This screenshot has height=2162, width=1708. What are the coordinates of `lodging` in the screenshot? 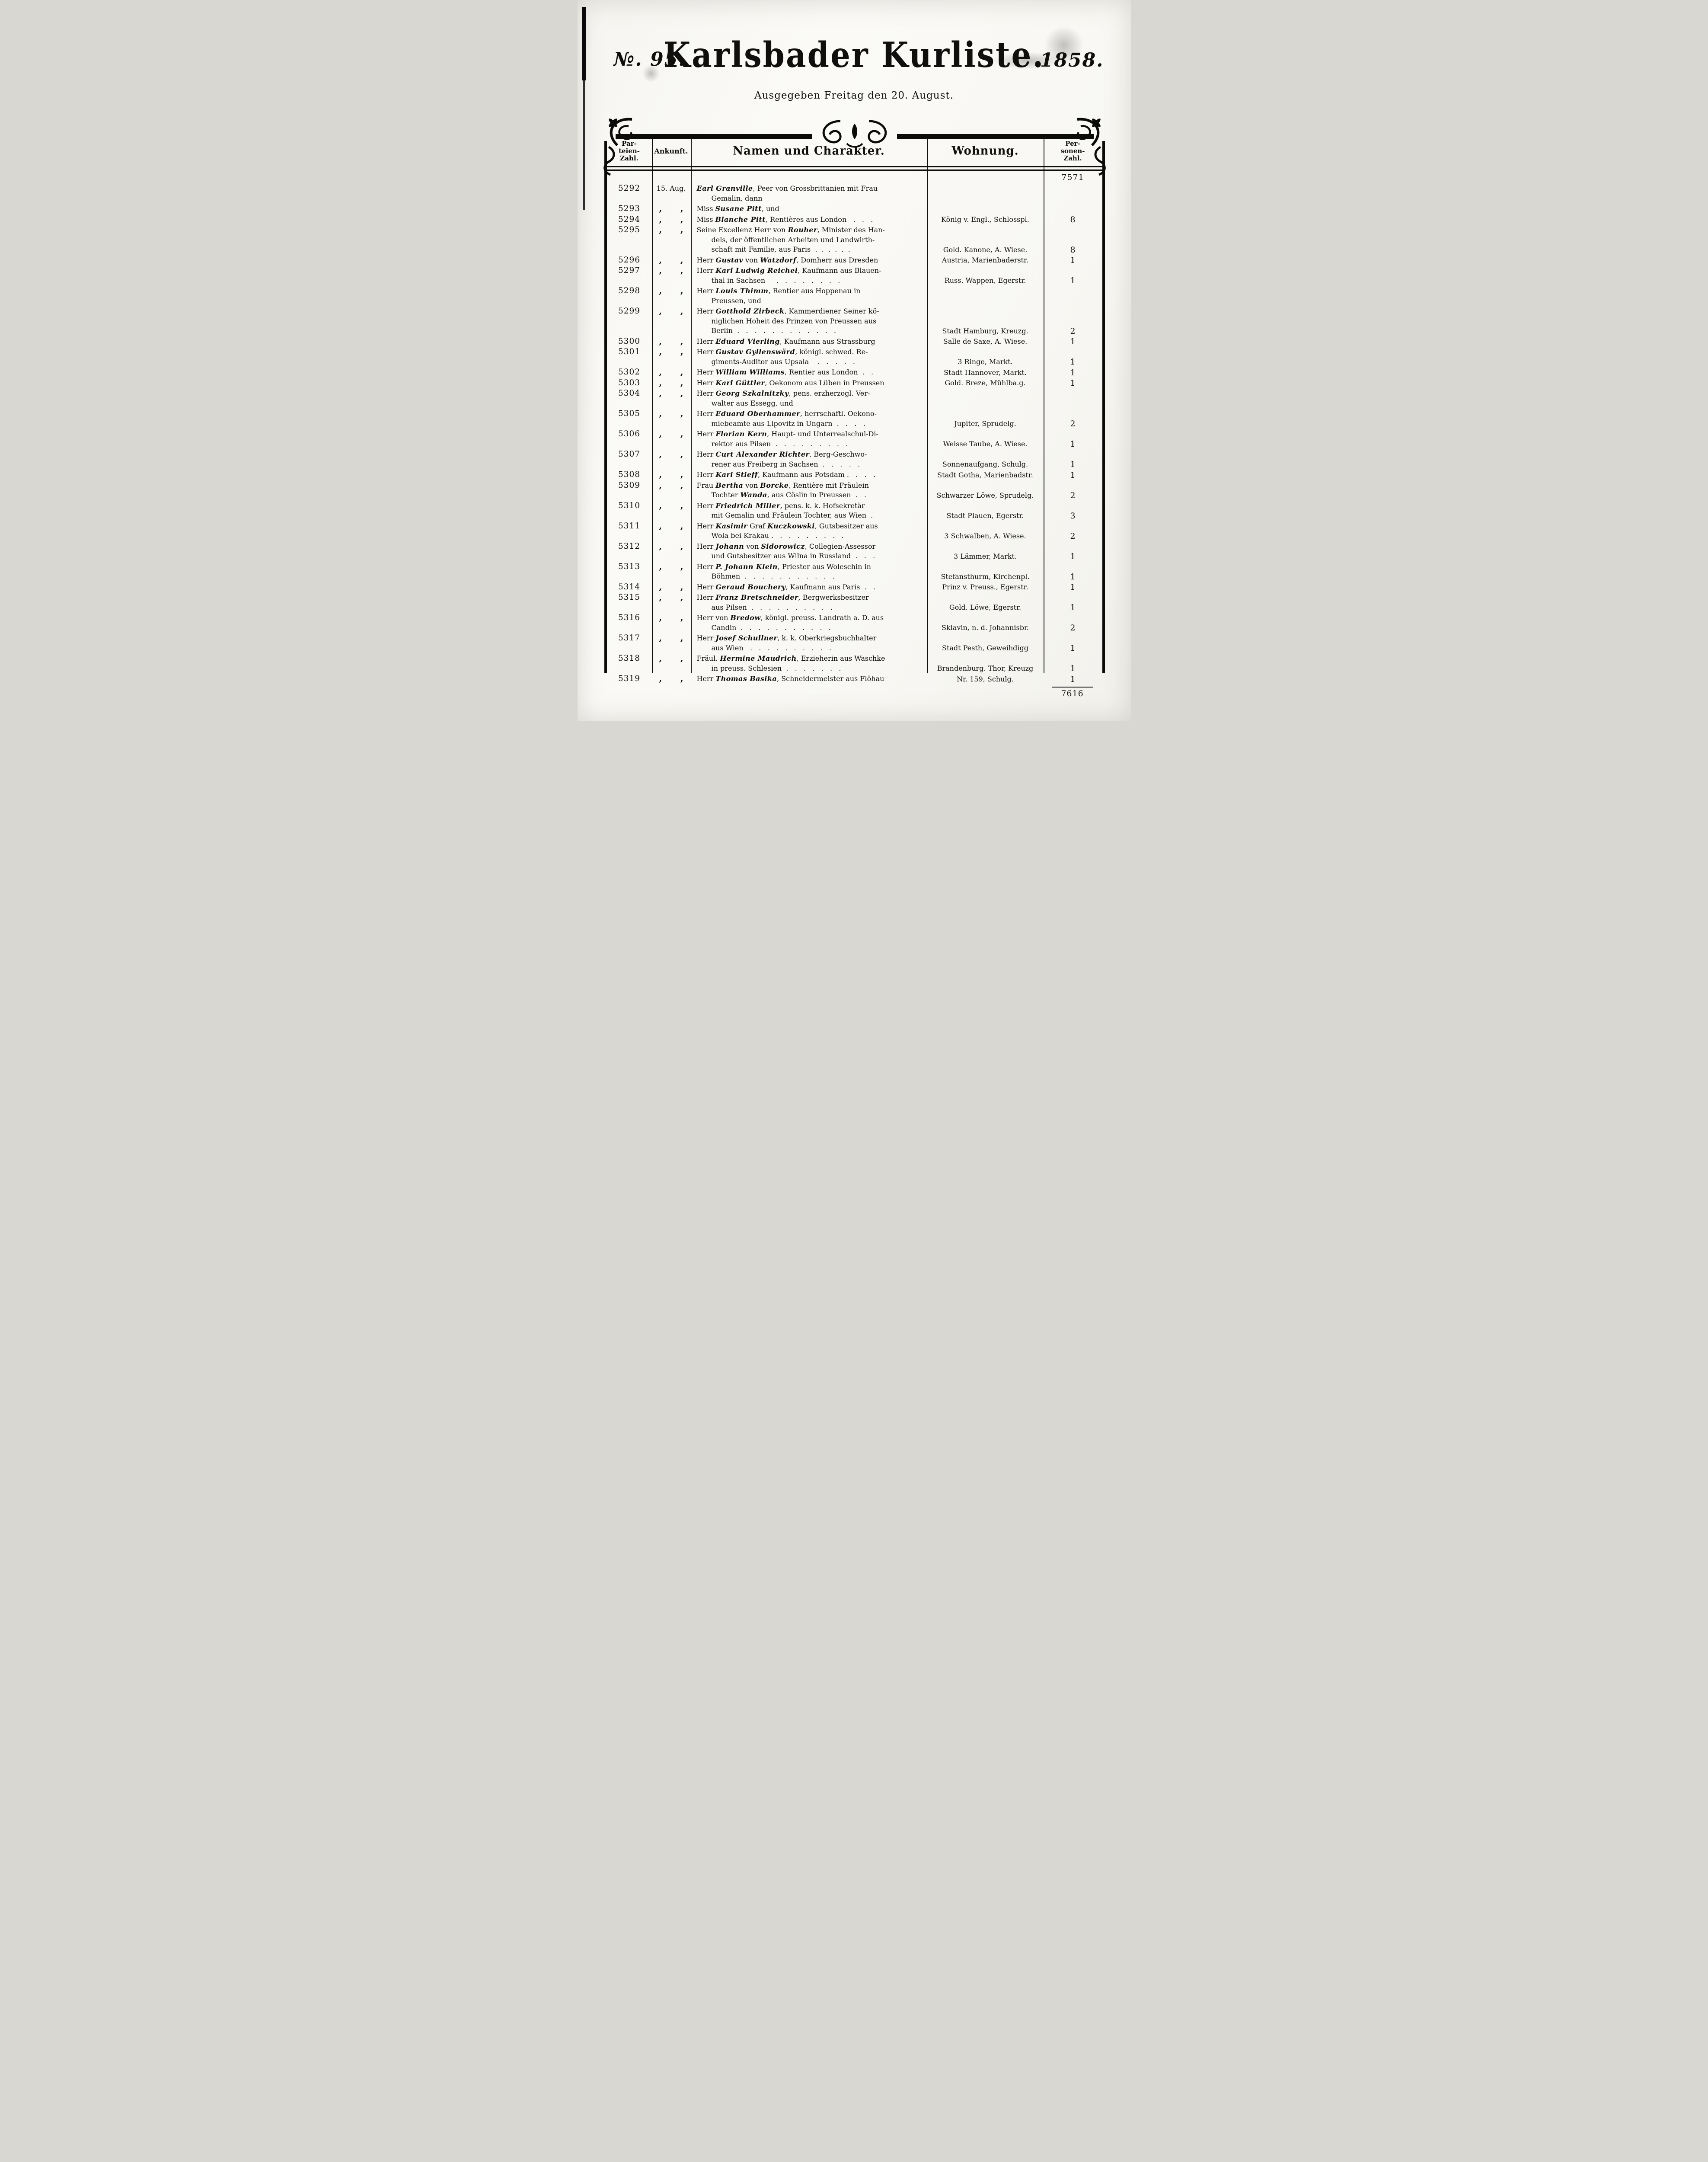 It's located at (985, 194).